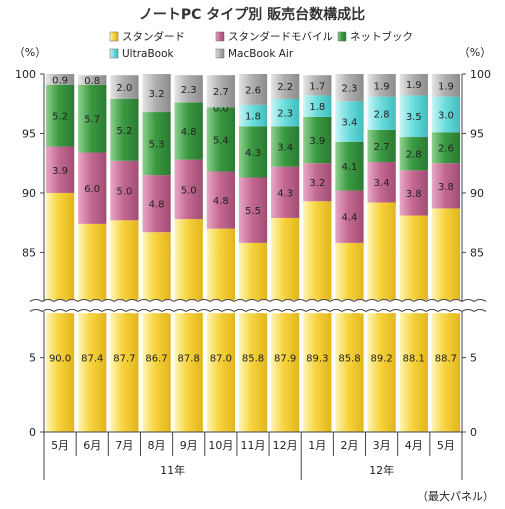  What do you see at coordinates (414, 85) in the screenshot?
I see `data-label-4-11: 1.9` at bounding box center [414, 85].